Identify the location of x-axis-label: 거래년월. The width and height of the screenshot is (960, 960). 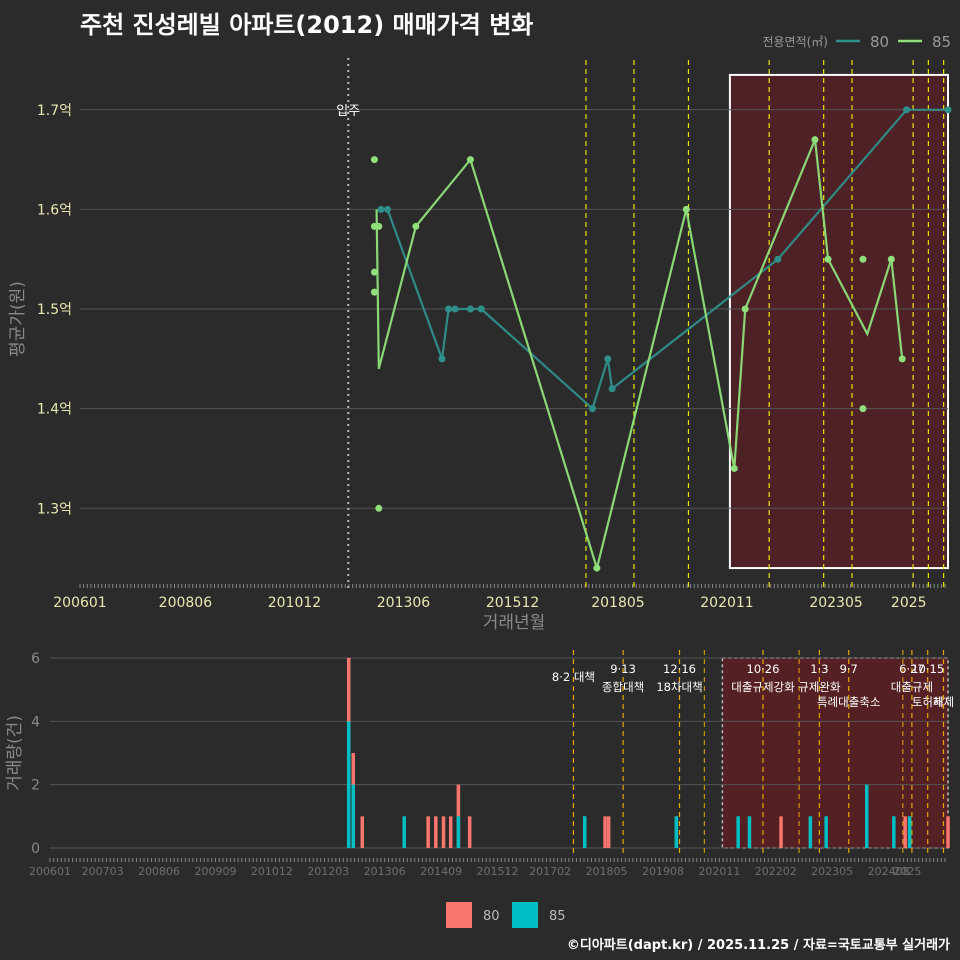
(514, 623).